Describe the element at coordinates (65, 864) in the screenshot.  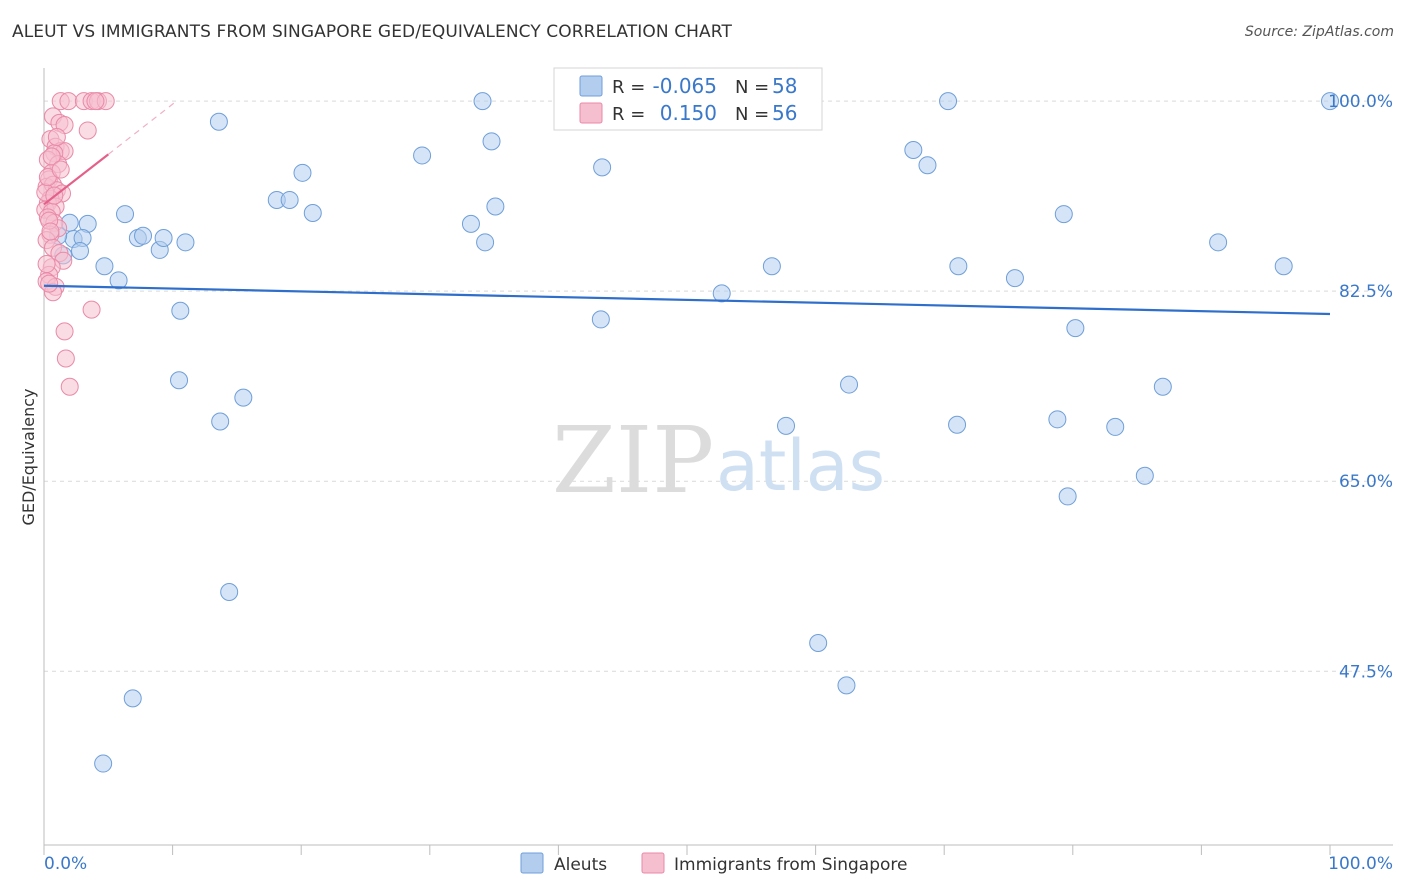
I see `x-tick-label-min: 0.0%` at that location.